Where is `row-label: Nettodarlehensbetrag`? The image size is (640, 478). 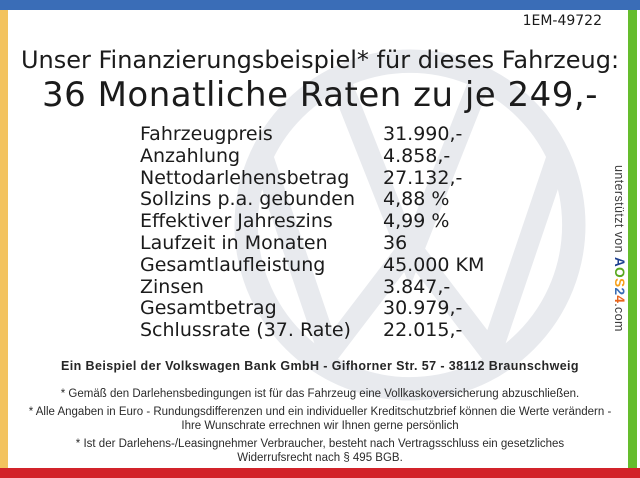
row-label: Nettodarlehensbetrag is located at coordinates (245, 177).